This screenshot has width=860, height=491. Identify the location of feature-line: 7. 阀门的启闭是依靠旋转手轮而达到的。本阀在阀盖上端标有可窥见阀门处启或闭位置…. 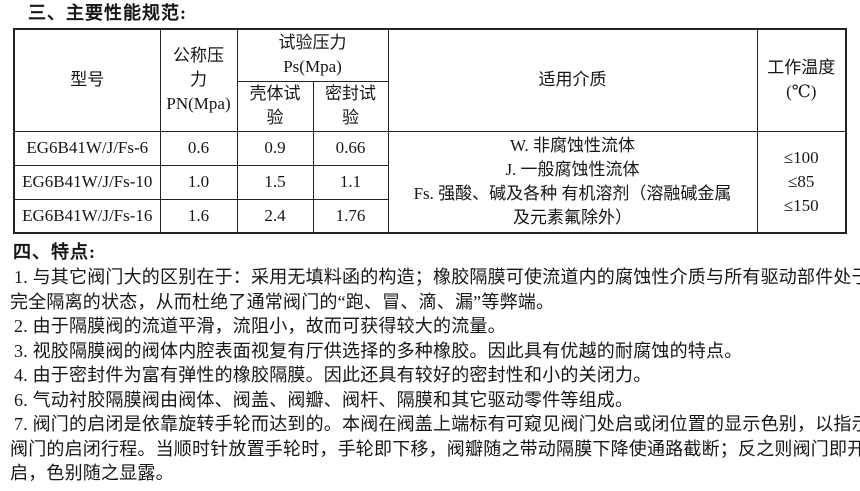
(437, 424).